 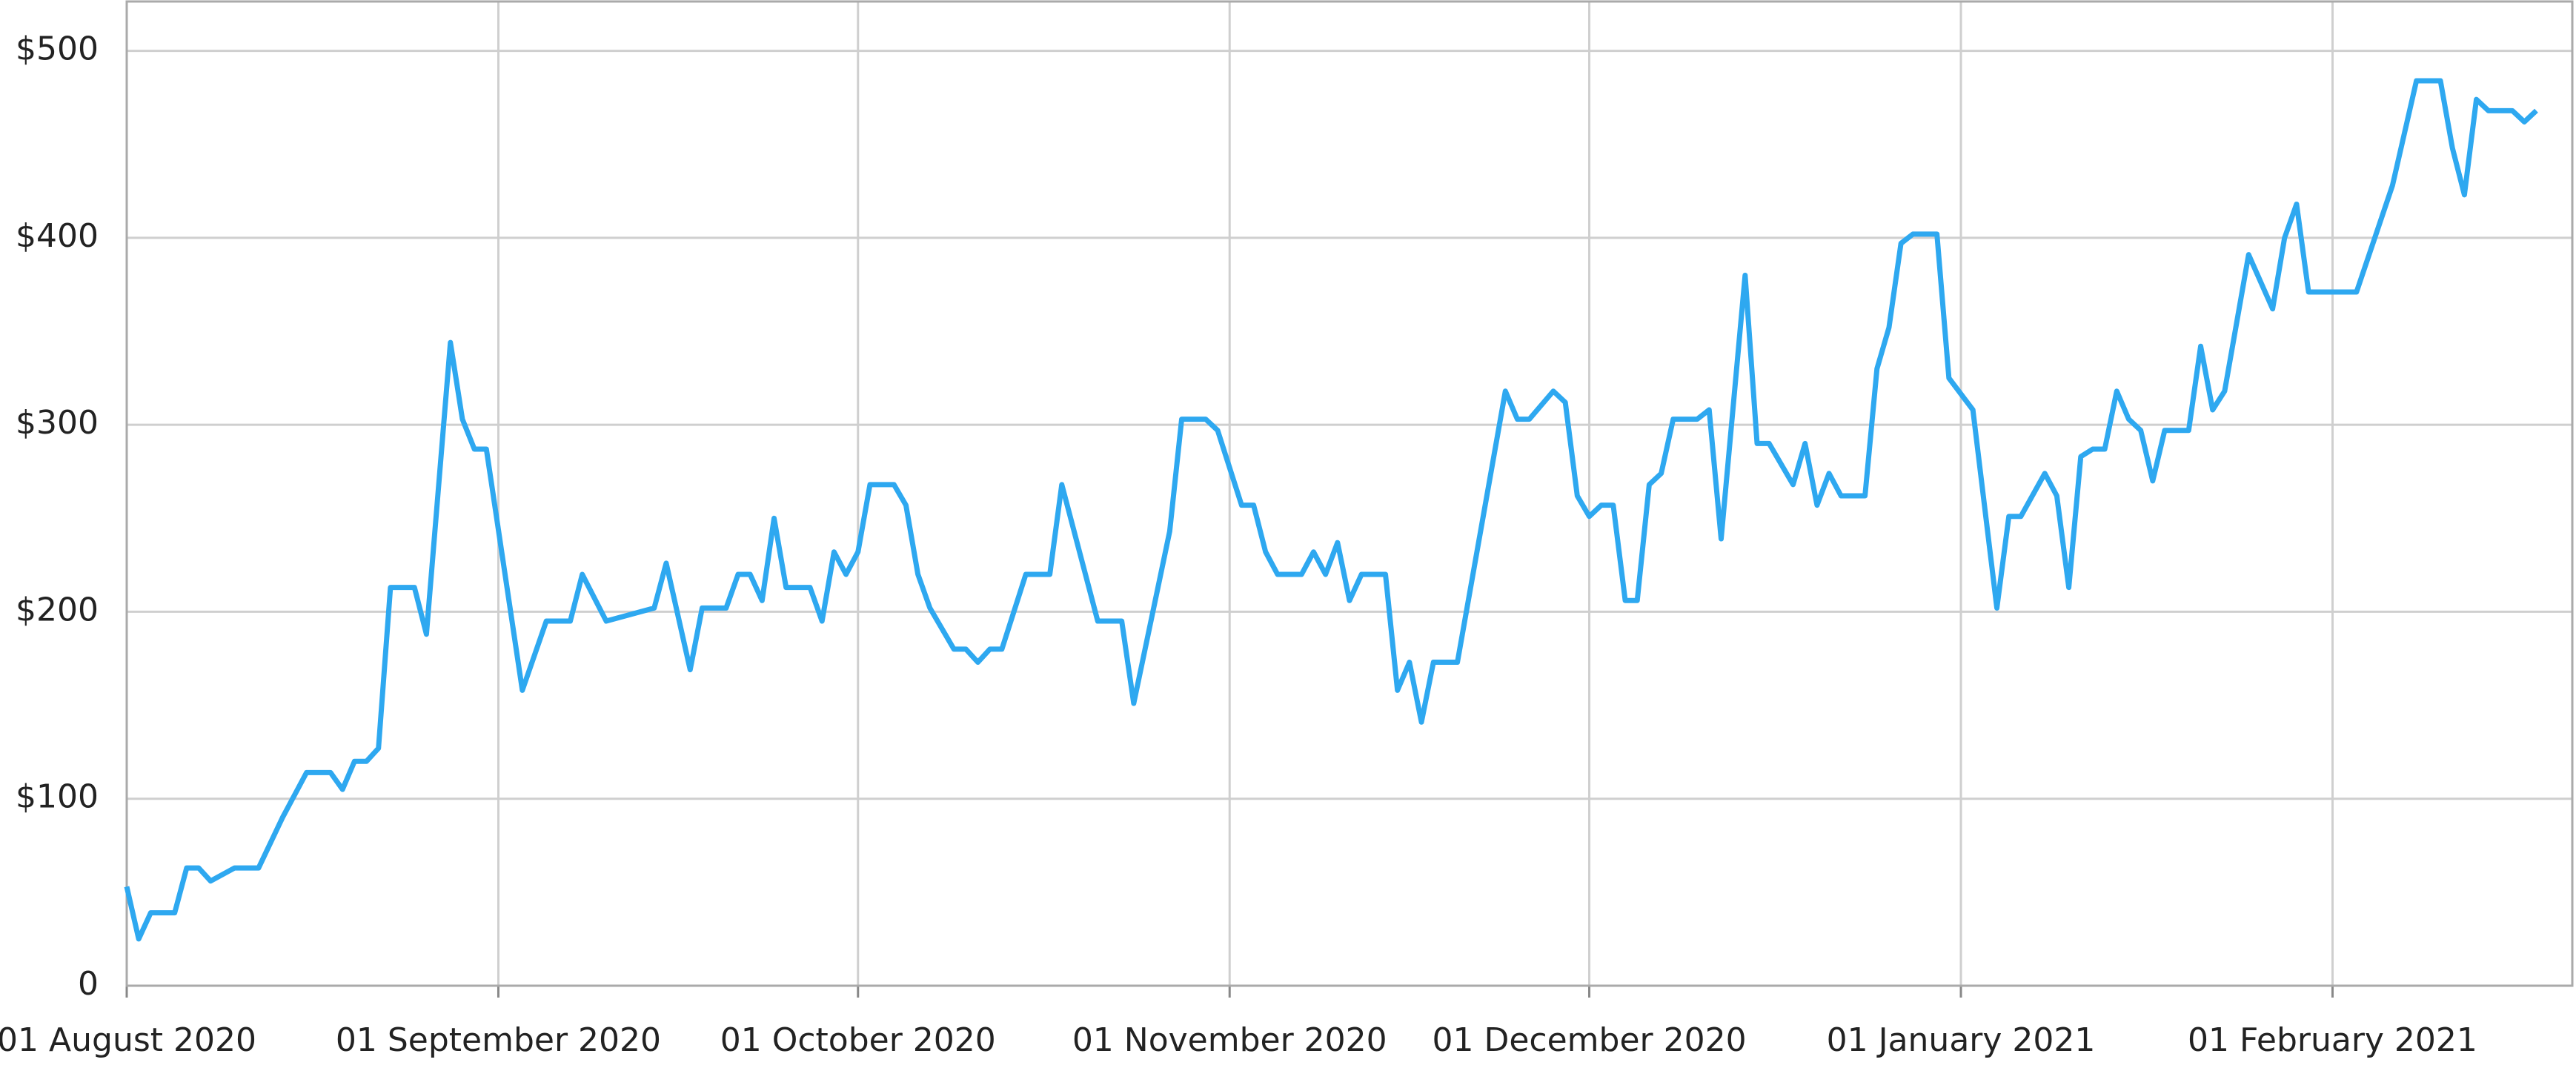 I want to click on x-tick-label: 01 February 2021, so click(x=2332, y=1040).